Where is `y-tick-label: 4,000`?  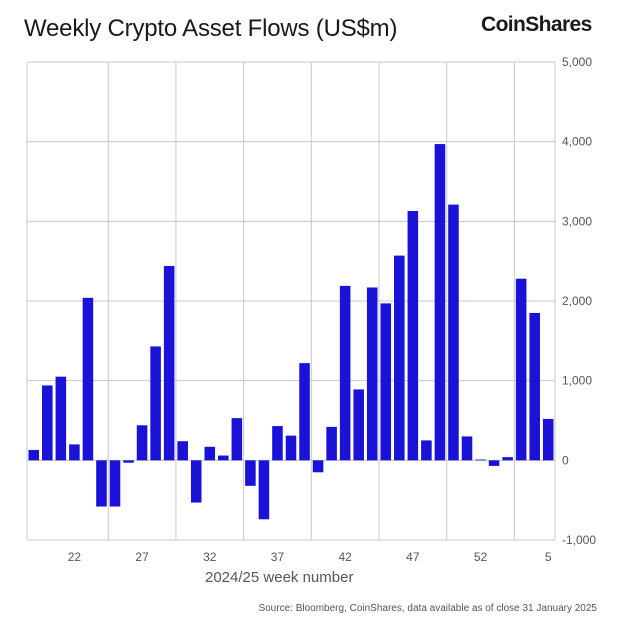 y-tick-label: 4,000 is located at coordinates (577, 142).